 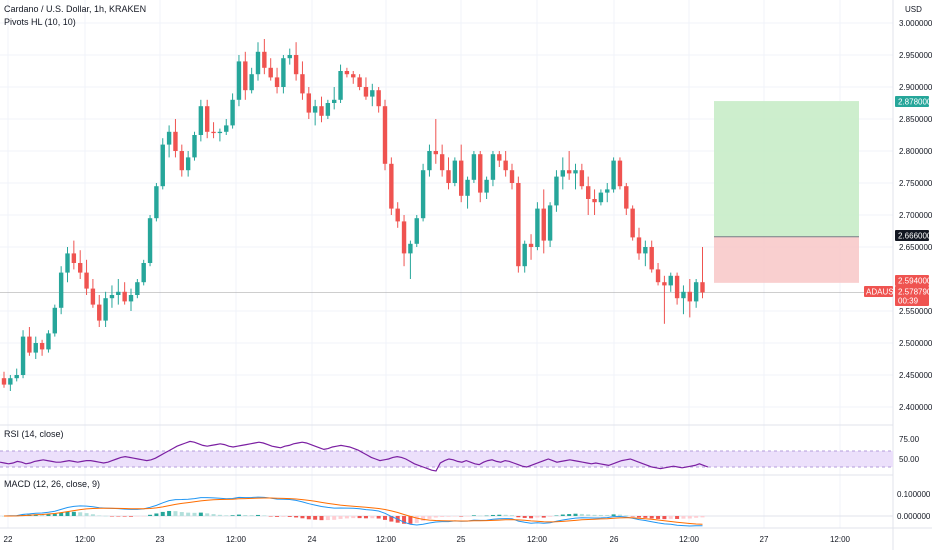 I want to click on stop-price-tag: 2.594000, so click(x=913, y=280).